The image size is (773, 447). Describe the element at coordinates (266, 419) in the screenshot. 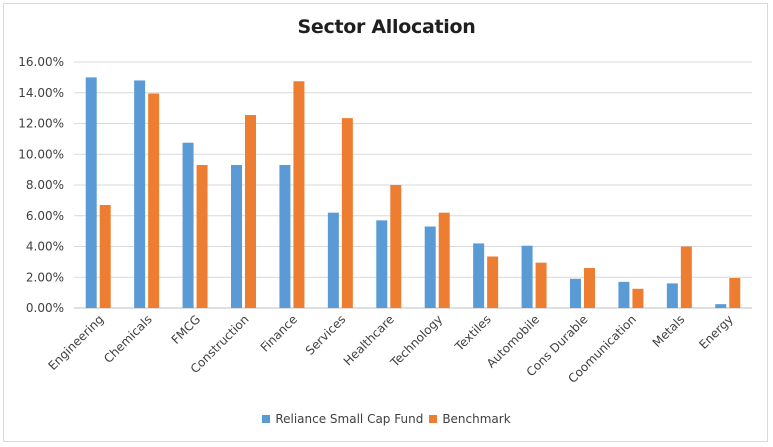

I see `legend-swatch-fund` at that location.